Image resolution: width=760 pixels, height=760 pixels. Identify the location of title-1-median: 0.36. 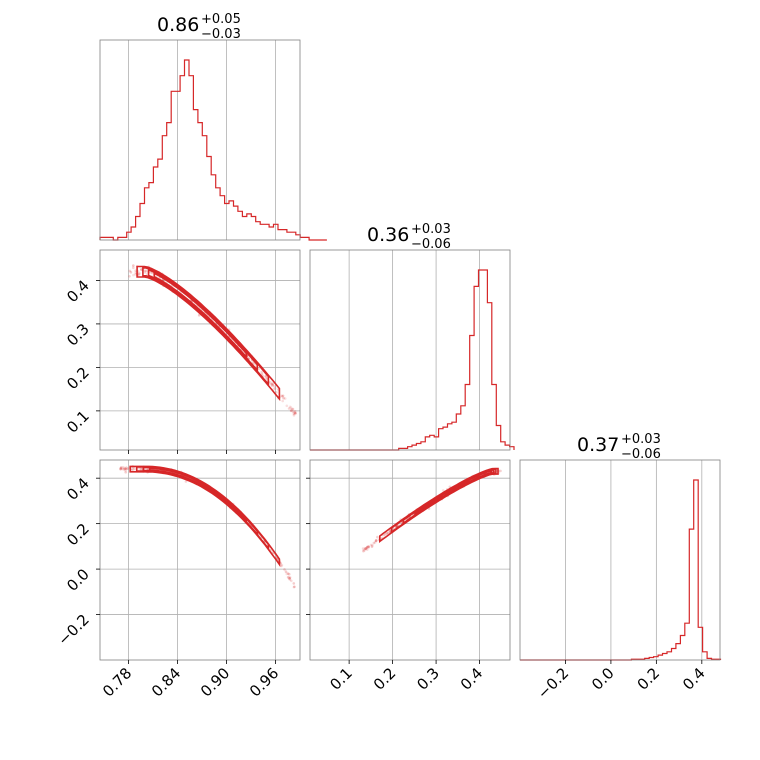
(388, 235).